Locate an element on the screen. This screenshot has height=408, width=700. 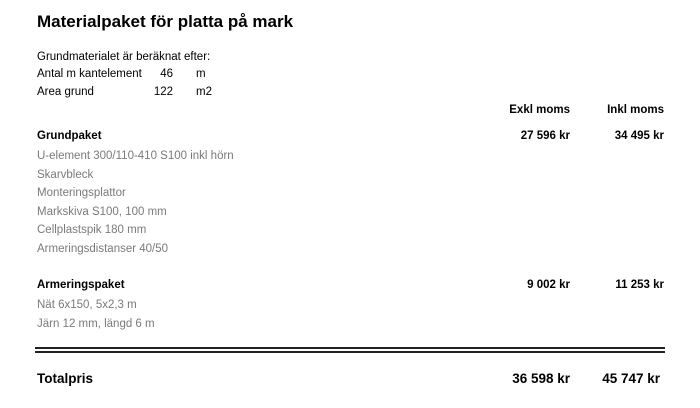
basis-heading: Grundmaterialet är beräknat efter: is located at coordinates (124, 57).